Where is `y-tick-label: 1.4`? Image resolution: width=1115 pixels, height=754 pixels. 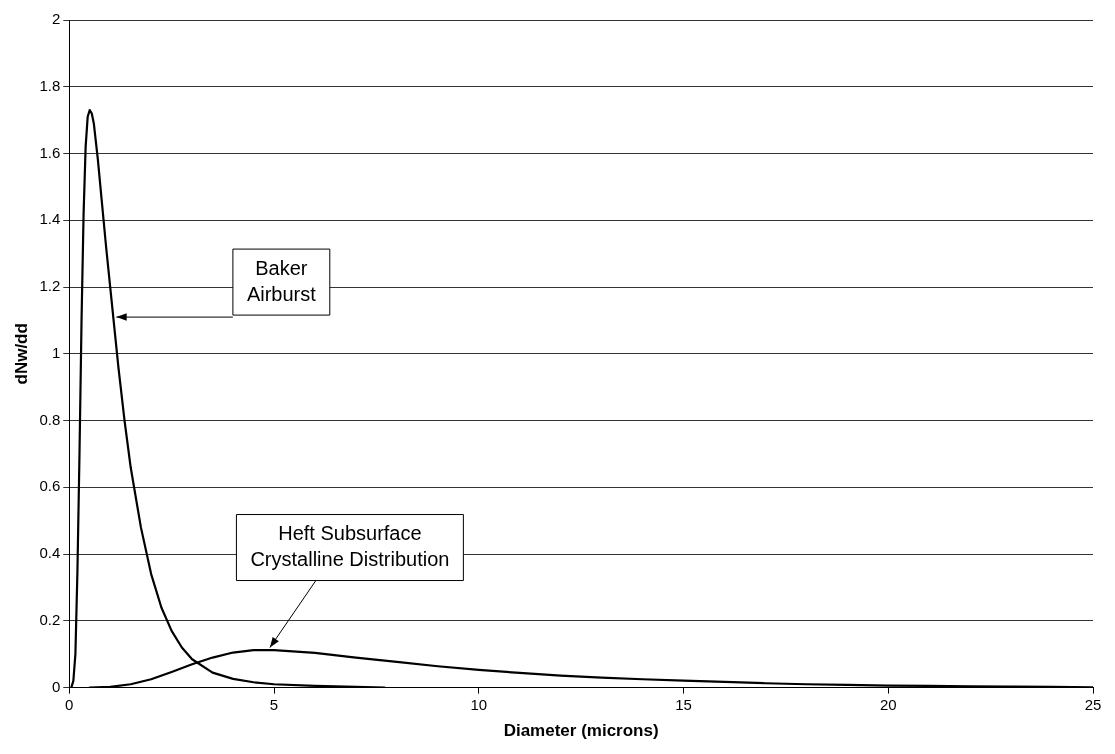 y-tick-label: 1.4 is located at coordinates (50, 219).